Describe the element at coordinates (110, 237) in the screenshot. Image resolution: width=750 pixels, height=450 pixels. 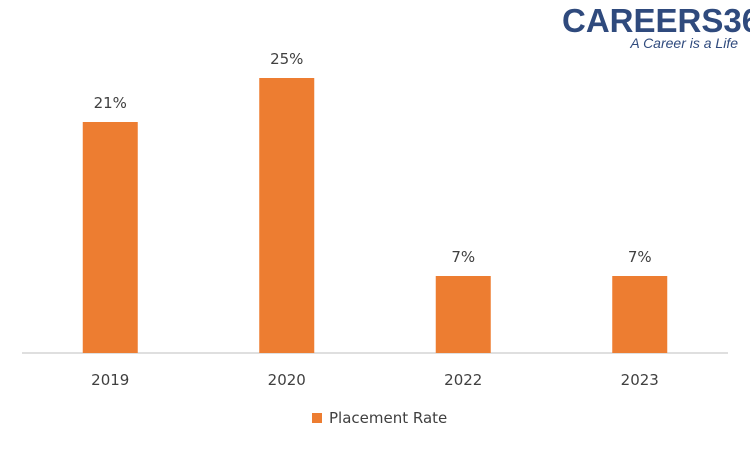
I see `bar-2019` at that location.